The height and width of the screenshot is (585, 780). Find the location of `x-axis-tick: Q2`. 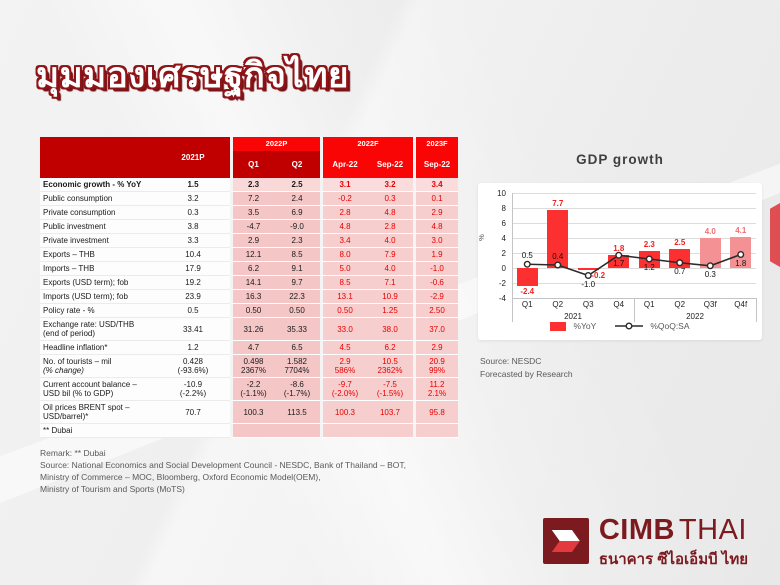

x-axis-tick: Q2 is located at coordinates (680, 304).